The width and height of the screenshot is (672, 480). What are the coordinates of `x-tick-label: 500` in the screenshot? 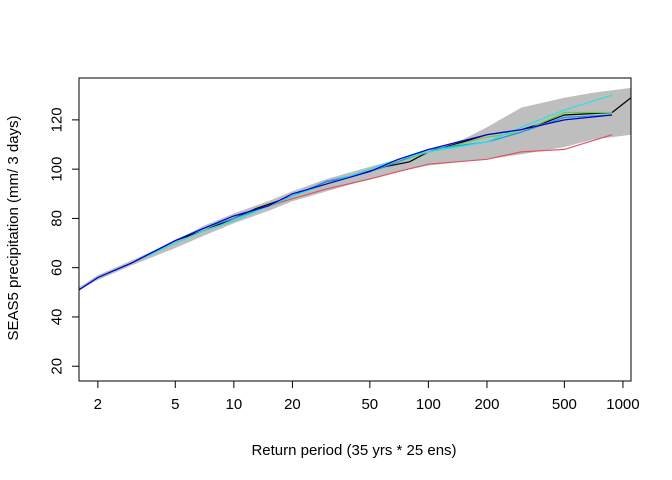 It's located at (564, 404).